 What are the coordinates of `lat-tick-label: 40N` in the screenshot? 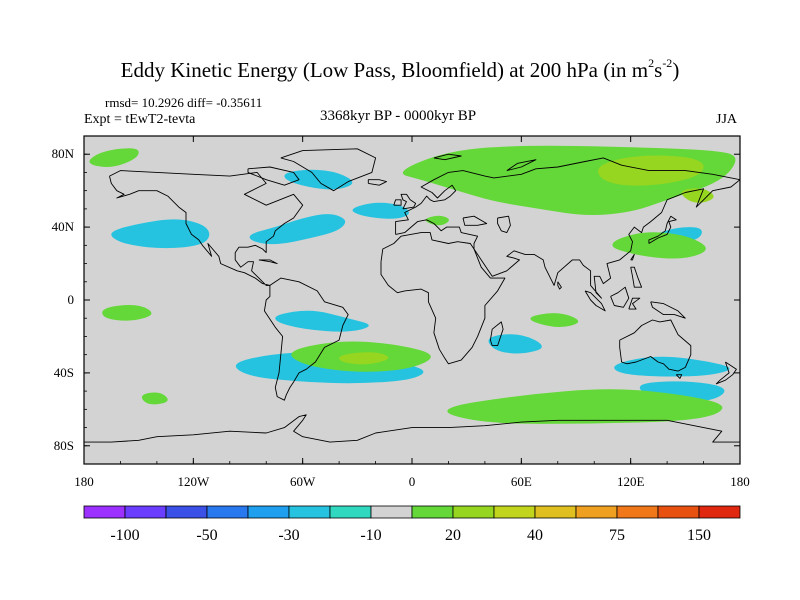 It's located at (63, 226).